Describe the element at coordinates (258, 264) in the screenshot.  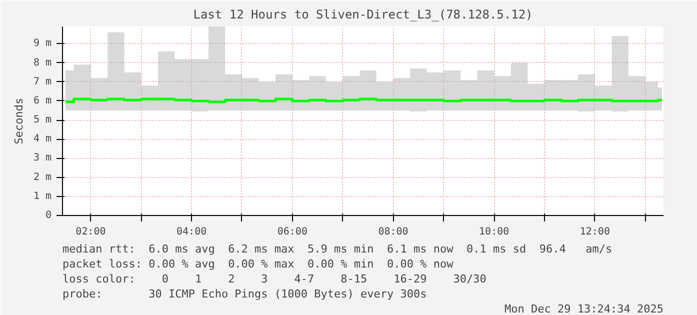
I see `text: packet loss: 0.00 % avg 0.00 % max 0.00 % min 0.00 % now` at that location.